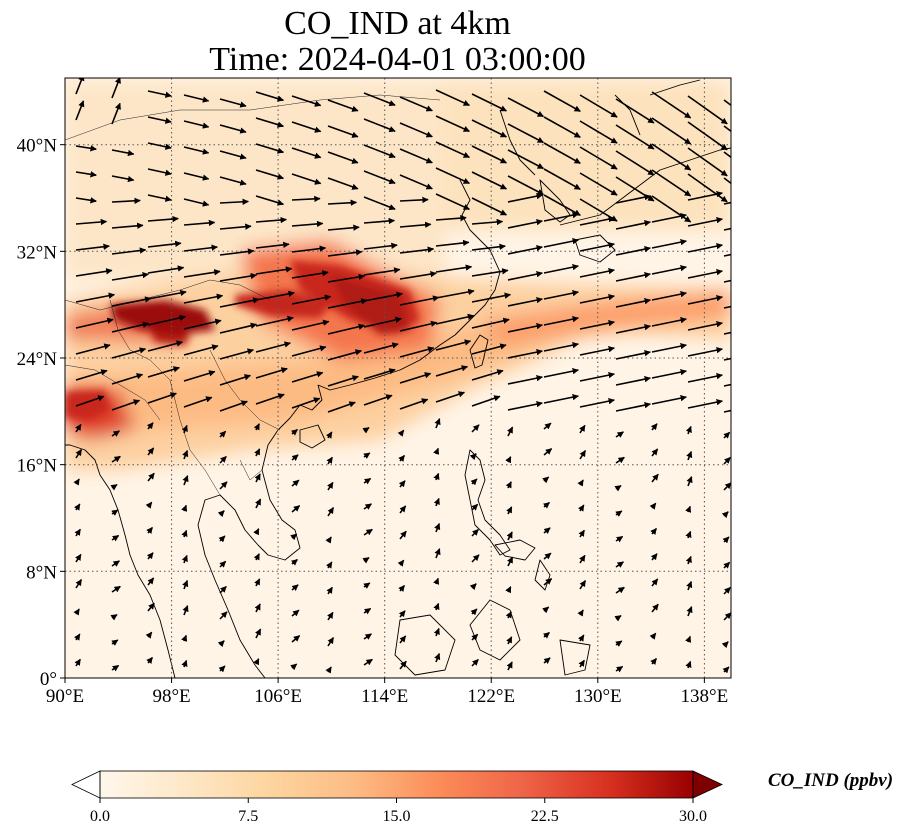 The height and width of the screenshot is (836, 915). Describe the element at coordinates (37, 146) in the screenshot. I see `y-tick-label: 40°N` at that location.